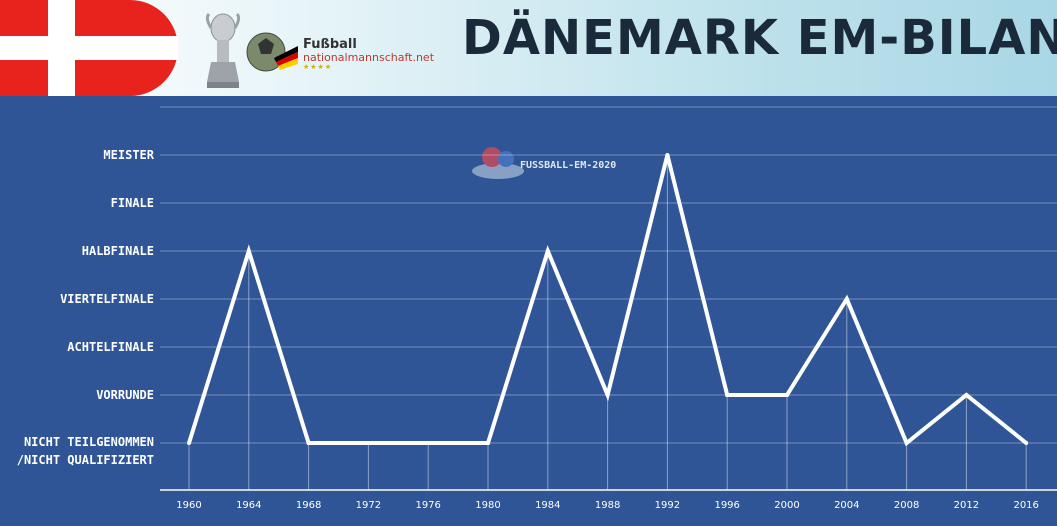 This screenshot has width=1057, height=526. What do you see at coordinates (966, 395) in the screenshot?
I see `data-point-2012` at bounding box center [966, 395].